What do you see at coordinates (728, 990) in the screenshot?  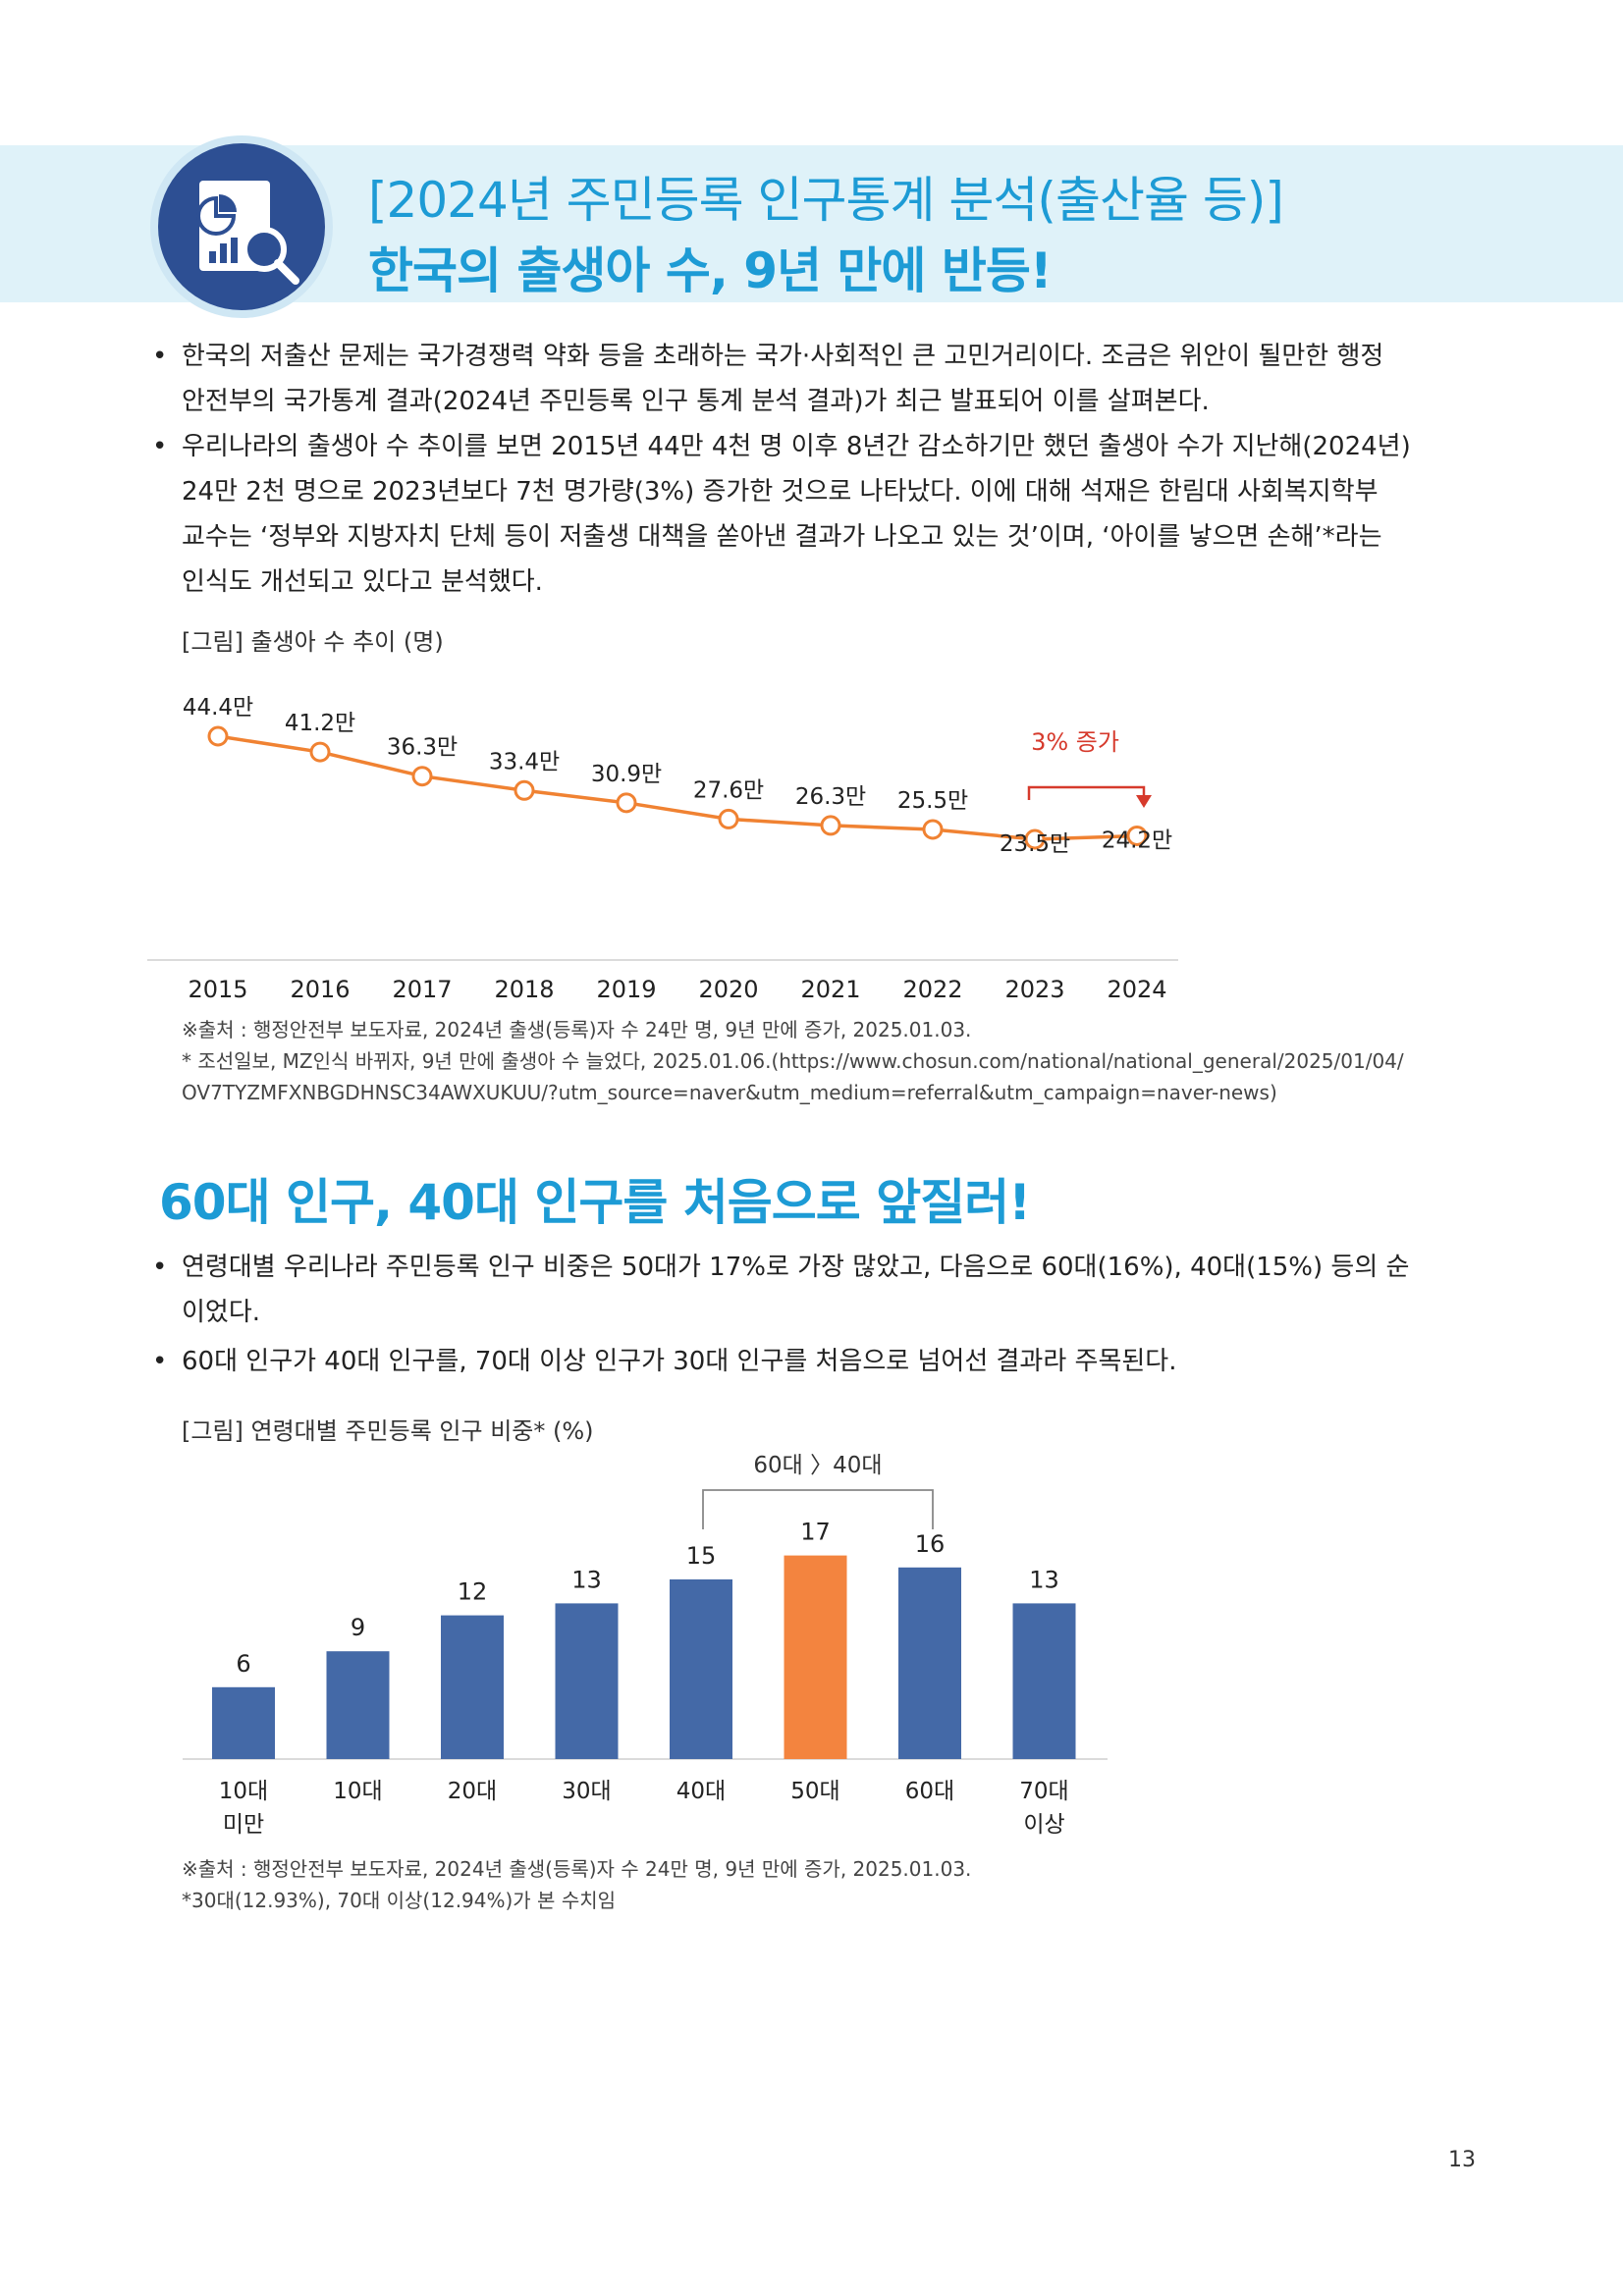 I see `x-tick-label: 2020` at bounding box center [728, 990].